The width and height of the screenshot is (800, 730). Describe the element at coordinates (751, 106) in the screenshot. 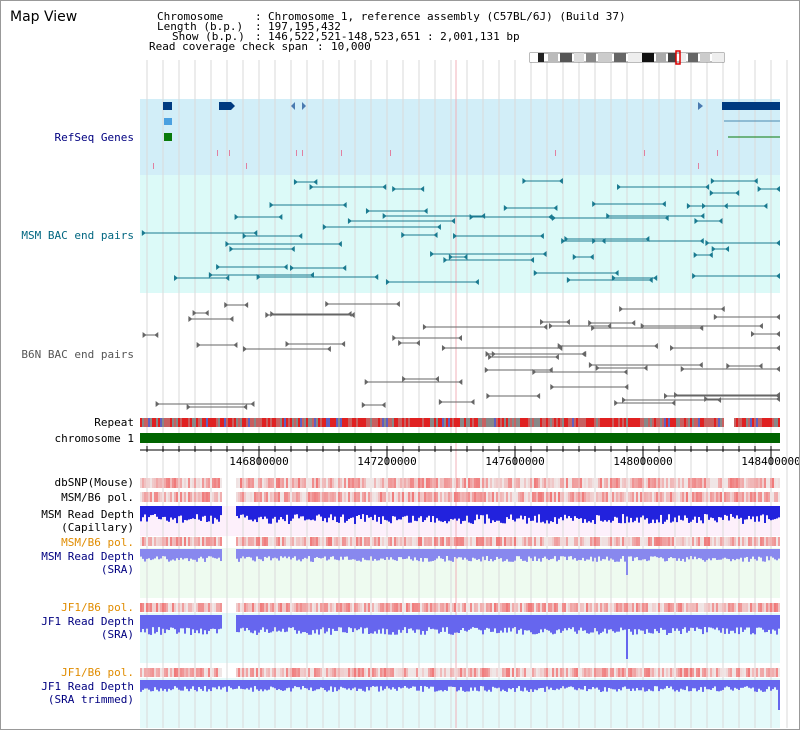

I see `gene-feature` at that location.